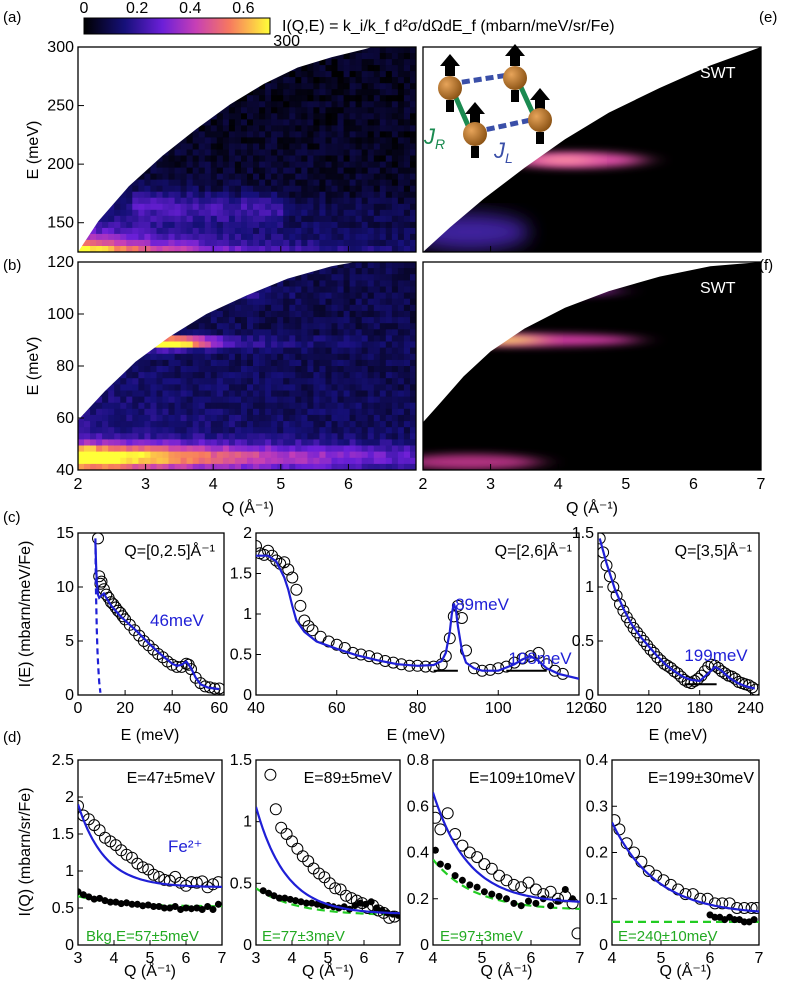 This screenshot has width=789, height=985. What do you see at coordinates (69, 797) in the screenshot?
I see `y-tick-label: 2` at bounding box center [69, 797].